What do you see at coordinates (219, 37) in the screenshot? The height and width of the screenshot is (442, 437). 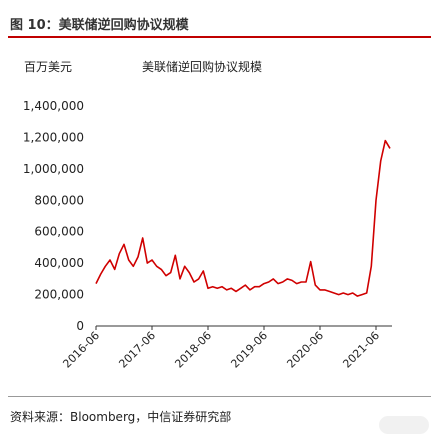 I see `title-rule` at bounding box center [219, 37].